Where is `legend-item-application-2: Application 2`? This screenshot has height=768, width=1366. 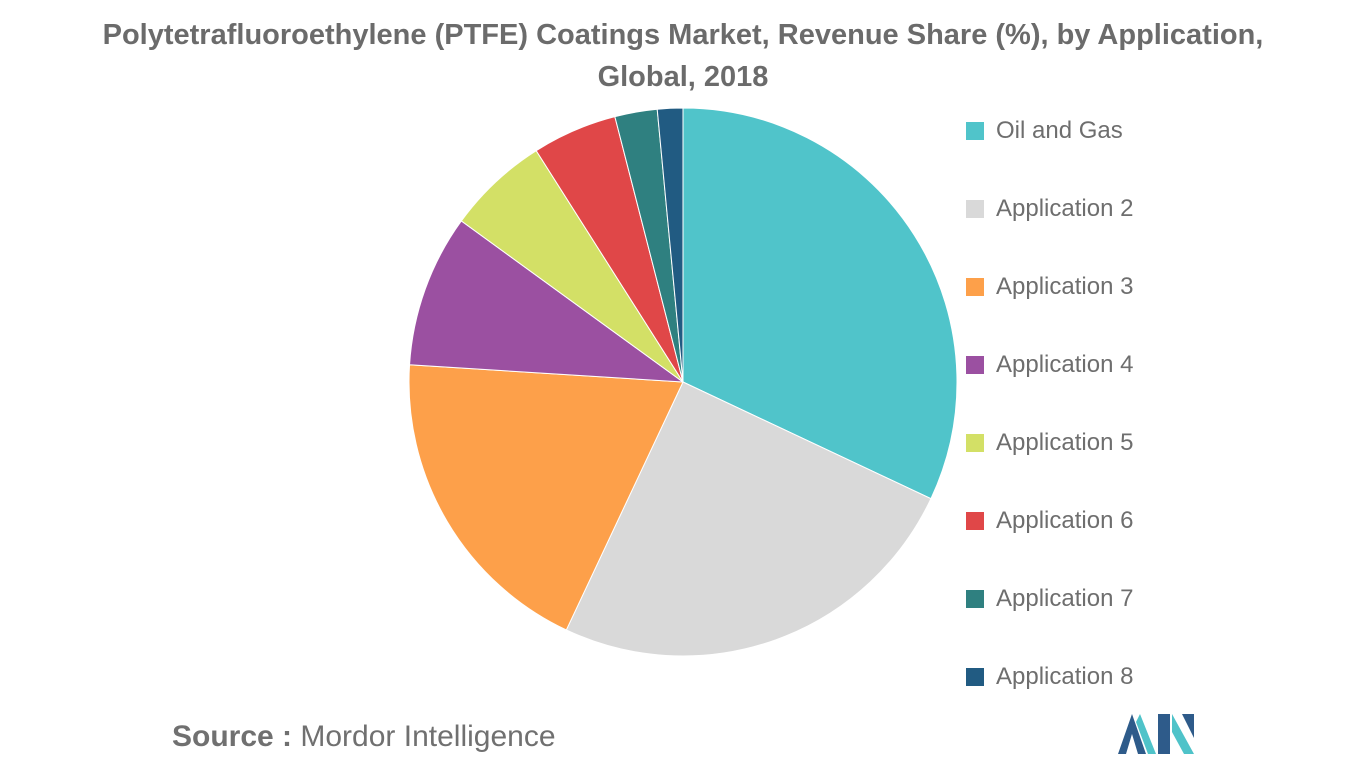
legend-item-application-2: Application 2 is located at coordinates (1116, 209).